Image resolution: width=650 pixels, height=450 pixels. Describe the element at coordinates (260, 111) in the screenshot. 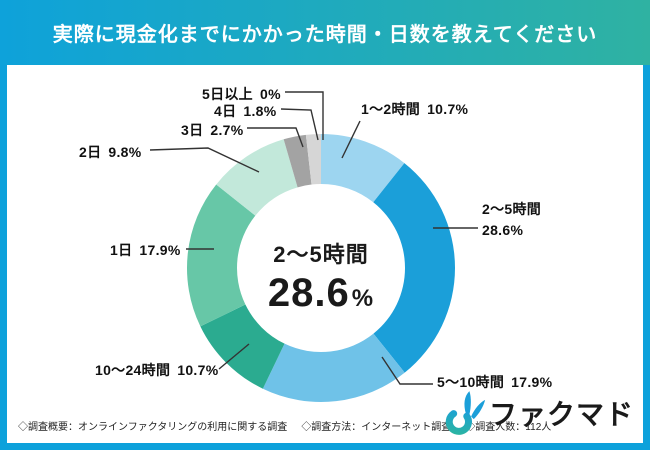

I see `segment-label-pct: 1.8%` at that location.